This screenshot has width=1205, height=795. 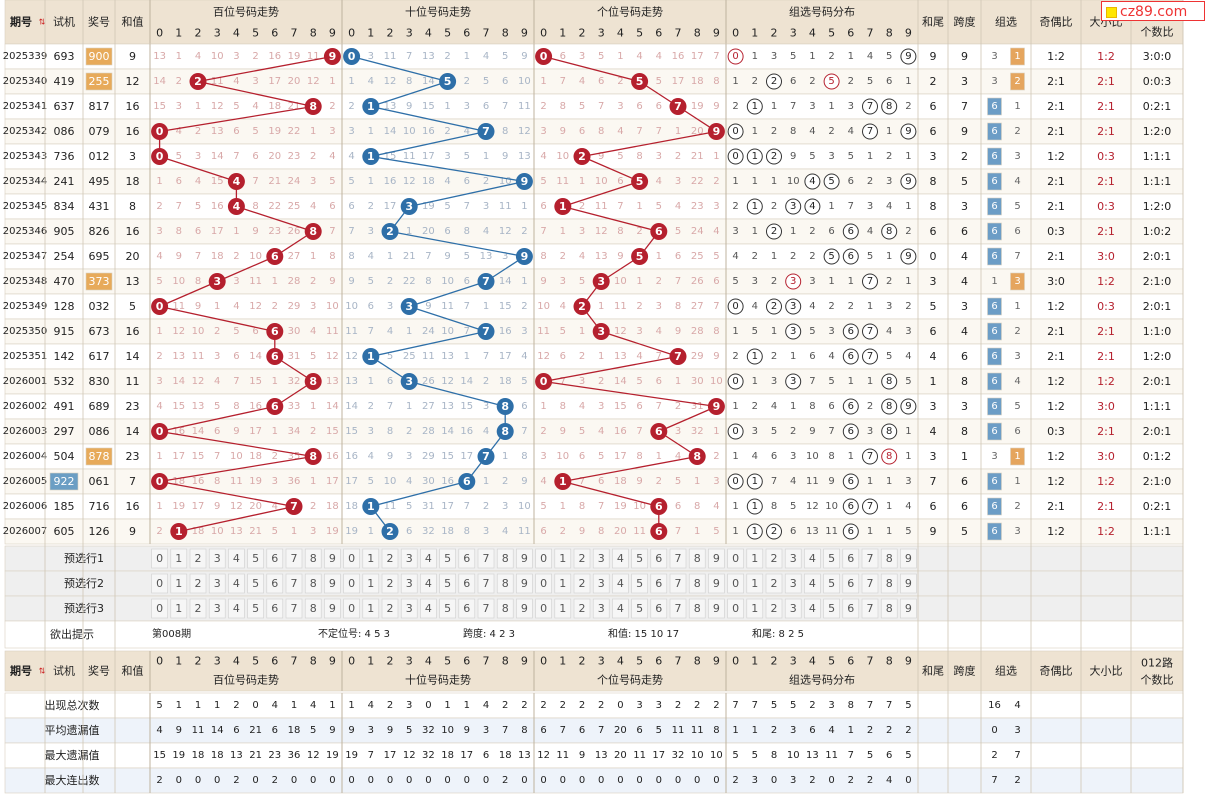 What do you see at coordinates (889, 206) in the screenshot?
I see `group-miss-value: 4` at bounding box center [889, 206].